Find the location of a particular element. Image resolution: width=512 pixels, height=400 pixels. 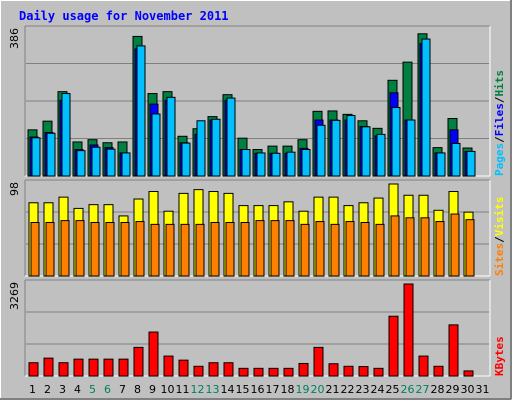

x-tick-day-25: 25 is located at coordinates (393, 389).